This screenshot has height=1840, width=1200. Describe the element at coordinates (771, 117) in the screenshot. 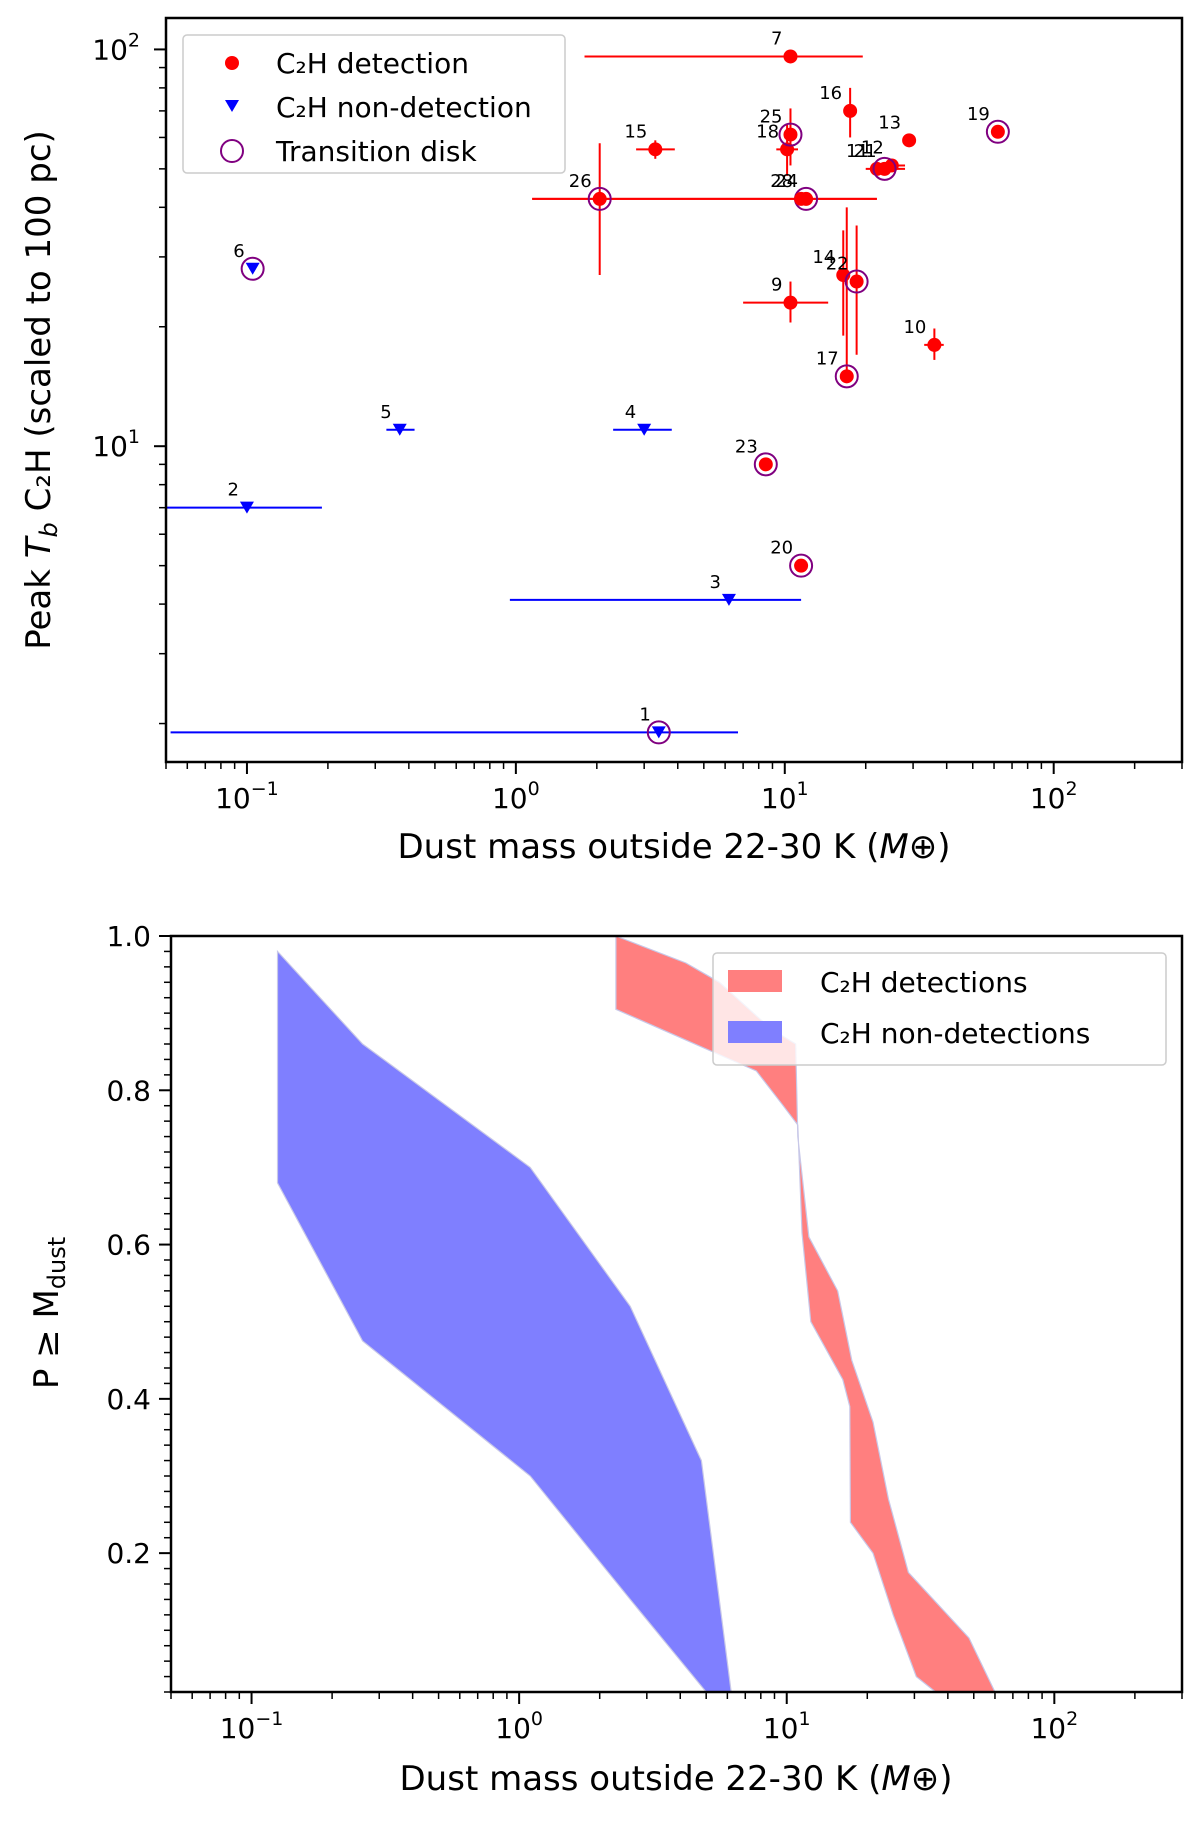

I see `point-label-25: 25` at that location.